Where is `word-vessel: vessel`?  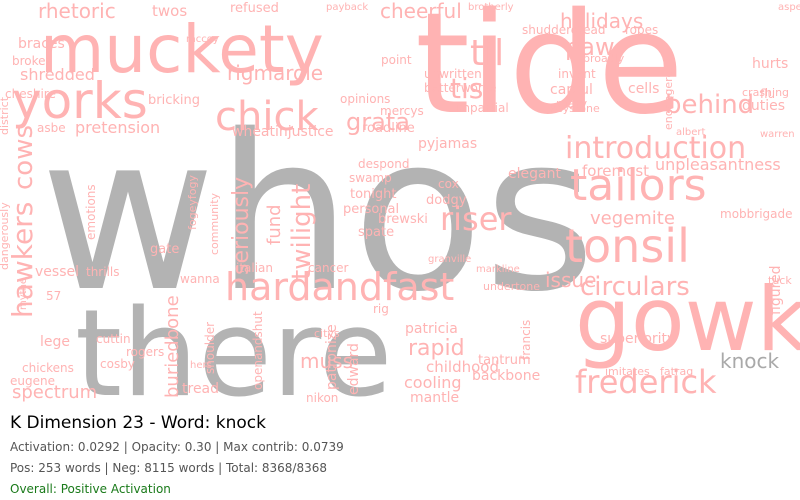 word-vessel: vessel is located at coordinates (57, 272).